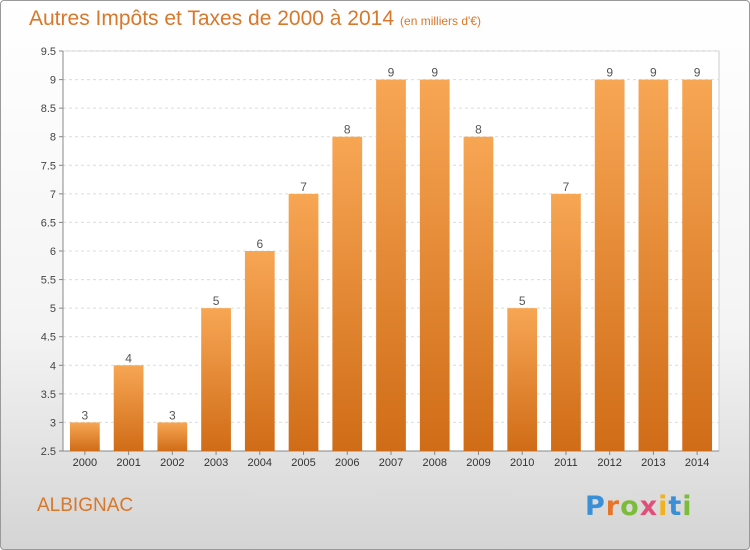 This screenshot has height=550, width=750. I want to click on logo-letter: r, so click(613, 506).